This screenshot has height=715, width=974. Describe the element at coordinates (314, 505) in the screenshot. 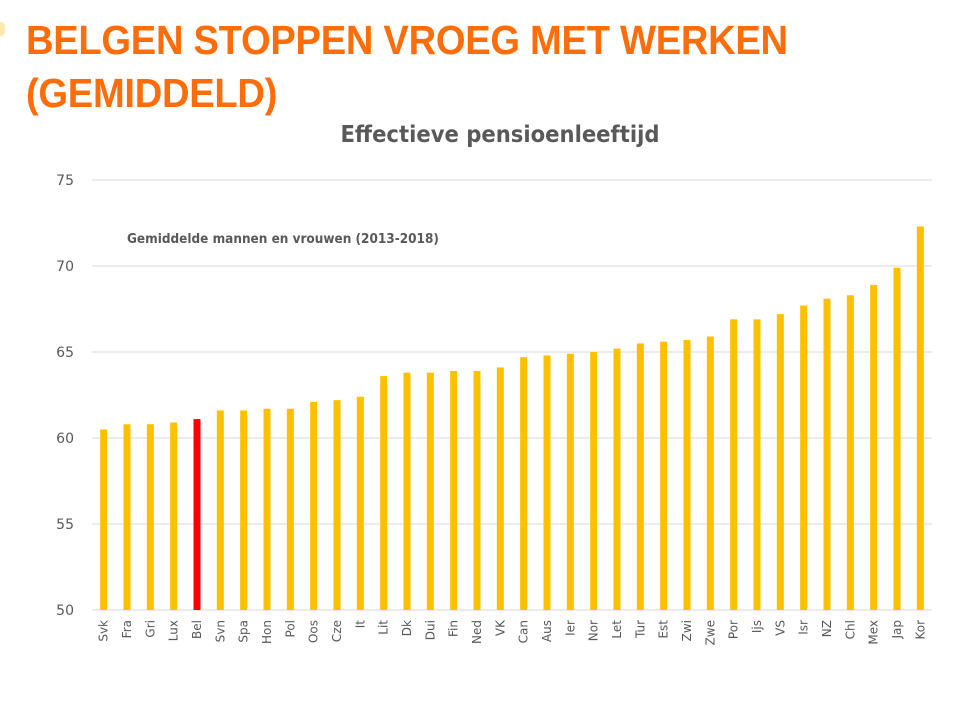

I see `bar-oos` at that location.